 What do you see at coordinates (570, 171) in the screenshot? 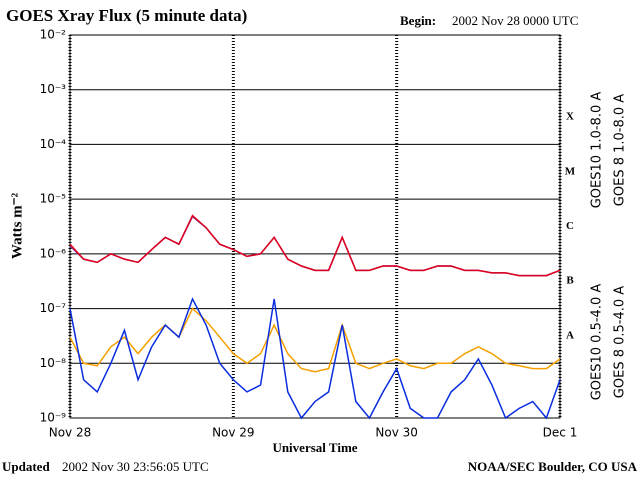
I see `flare-class-label: M` at bounding box center [570, 171].